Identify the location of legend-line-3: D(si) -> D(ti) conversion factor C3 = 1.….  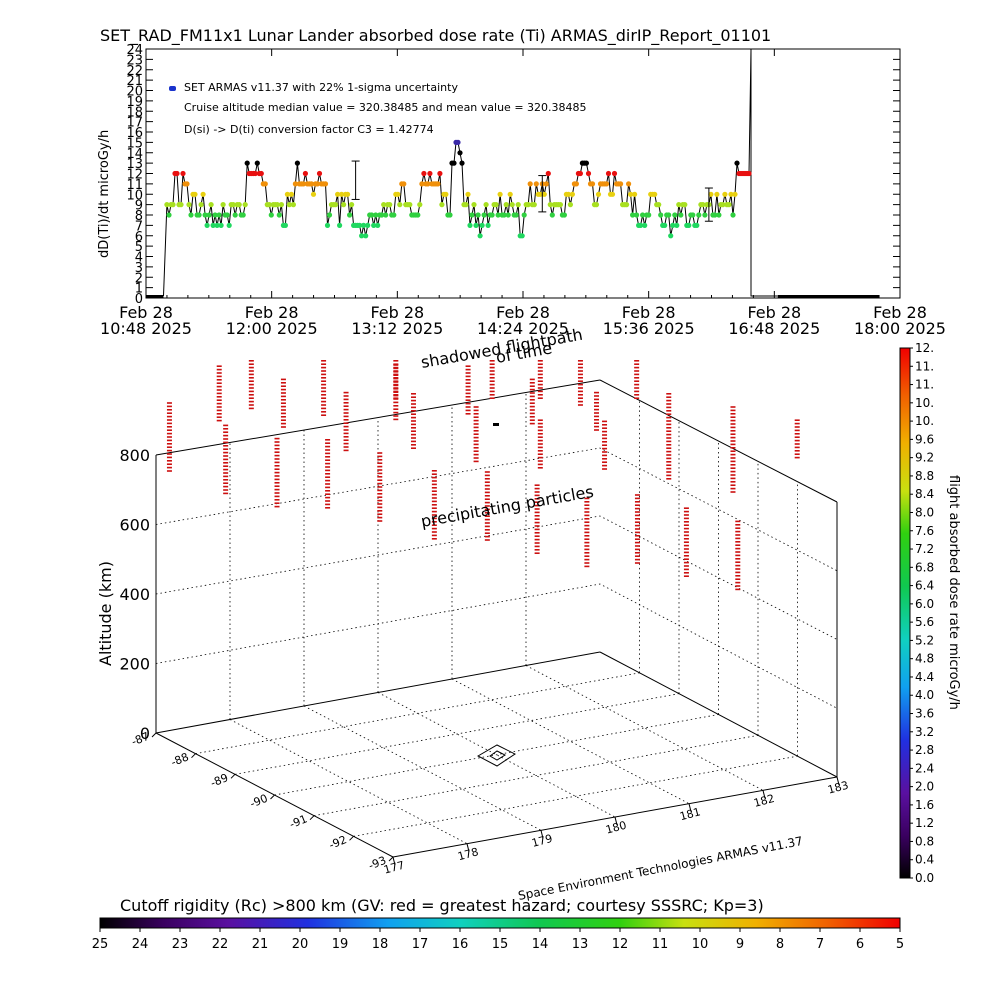
(309, 129).